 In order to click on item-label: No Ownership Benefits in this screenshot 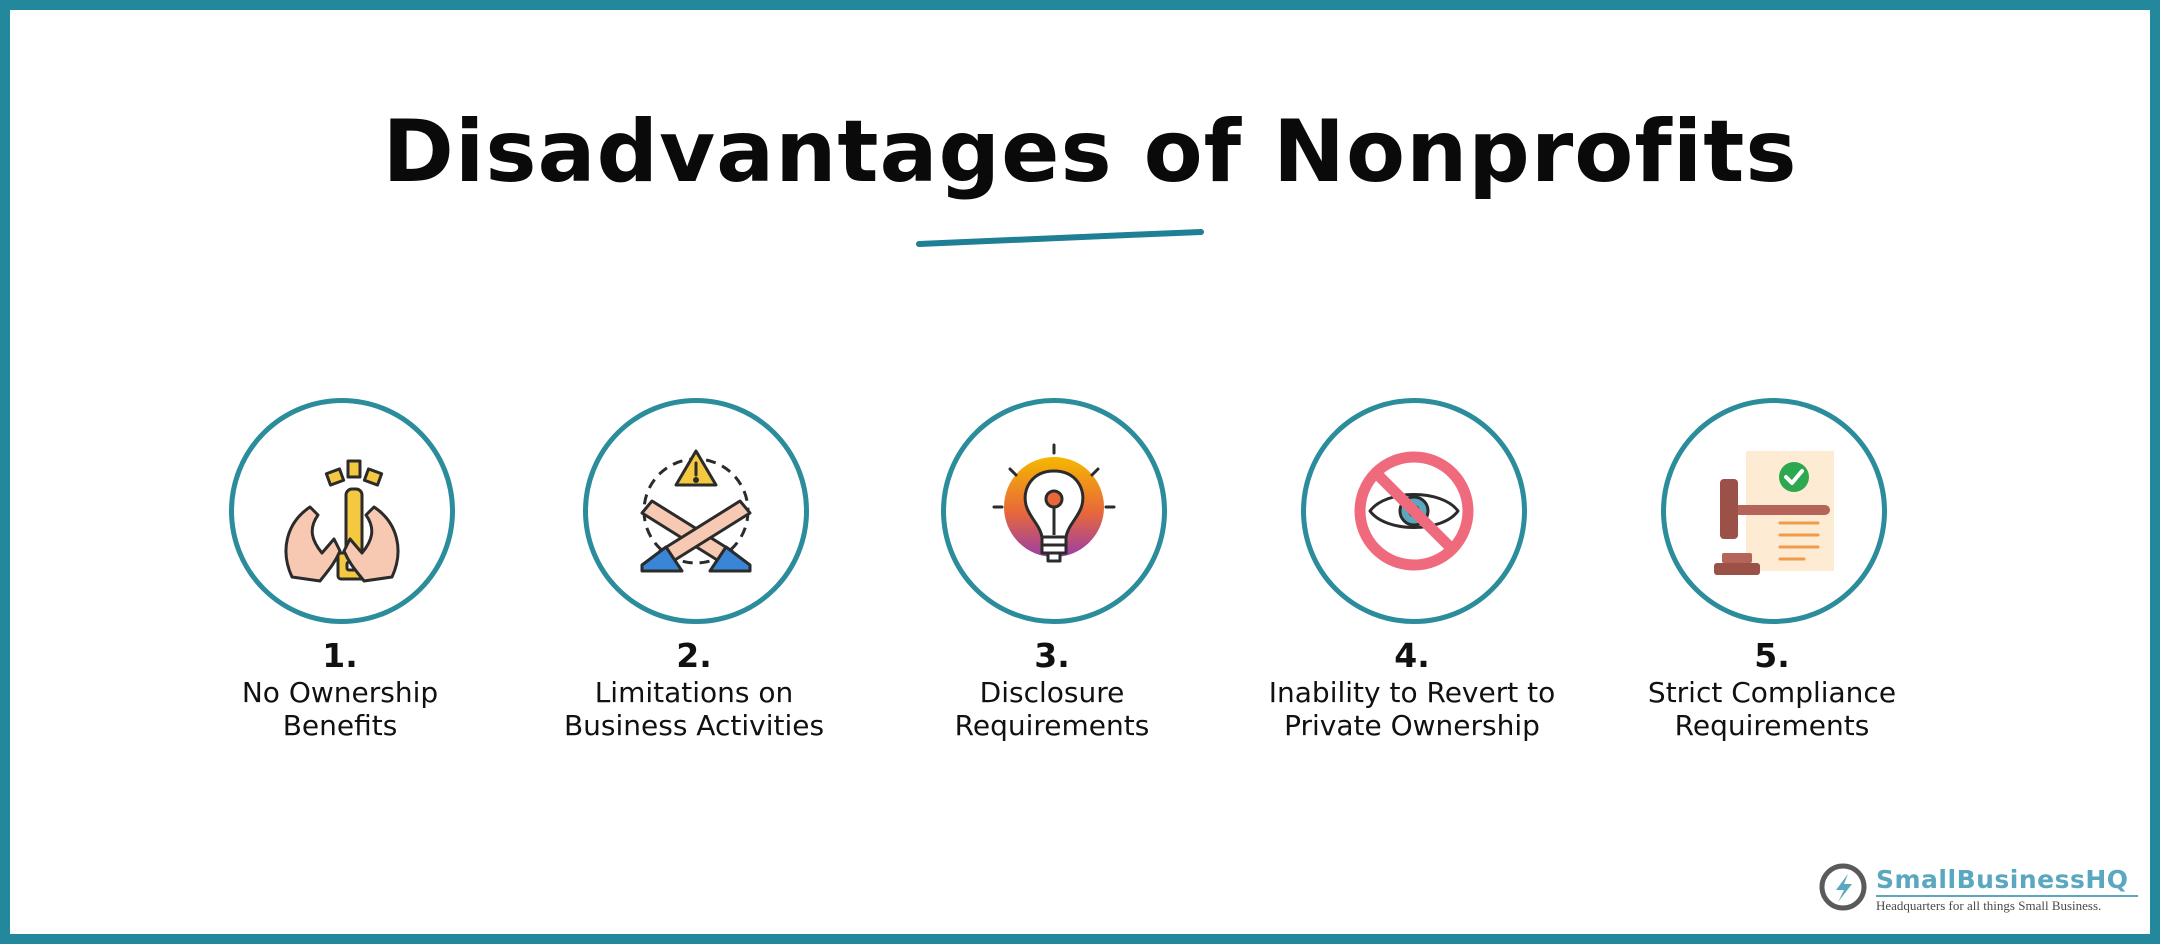, I will do `click(340, 709)`.